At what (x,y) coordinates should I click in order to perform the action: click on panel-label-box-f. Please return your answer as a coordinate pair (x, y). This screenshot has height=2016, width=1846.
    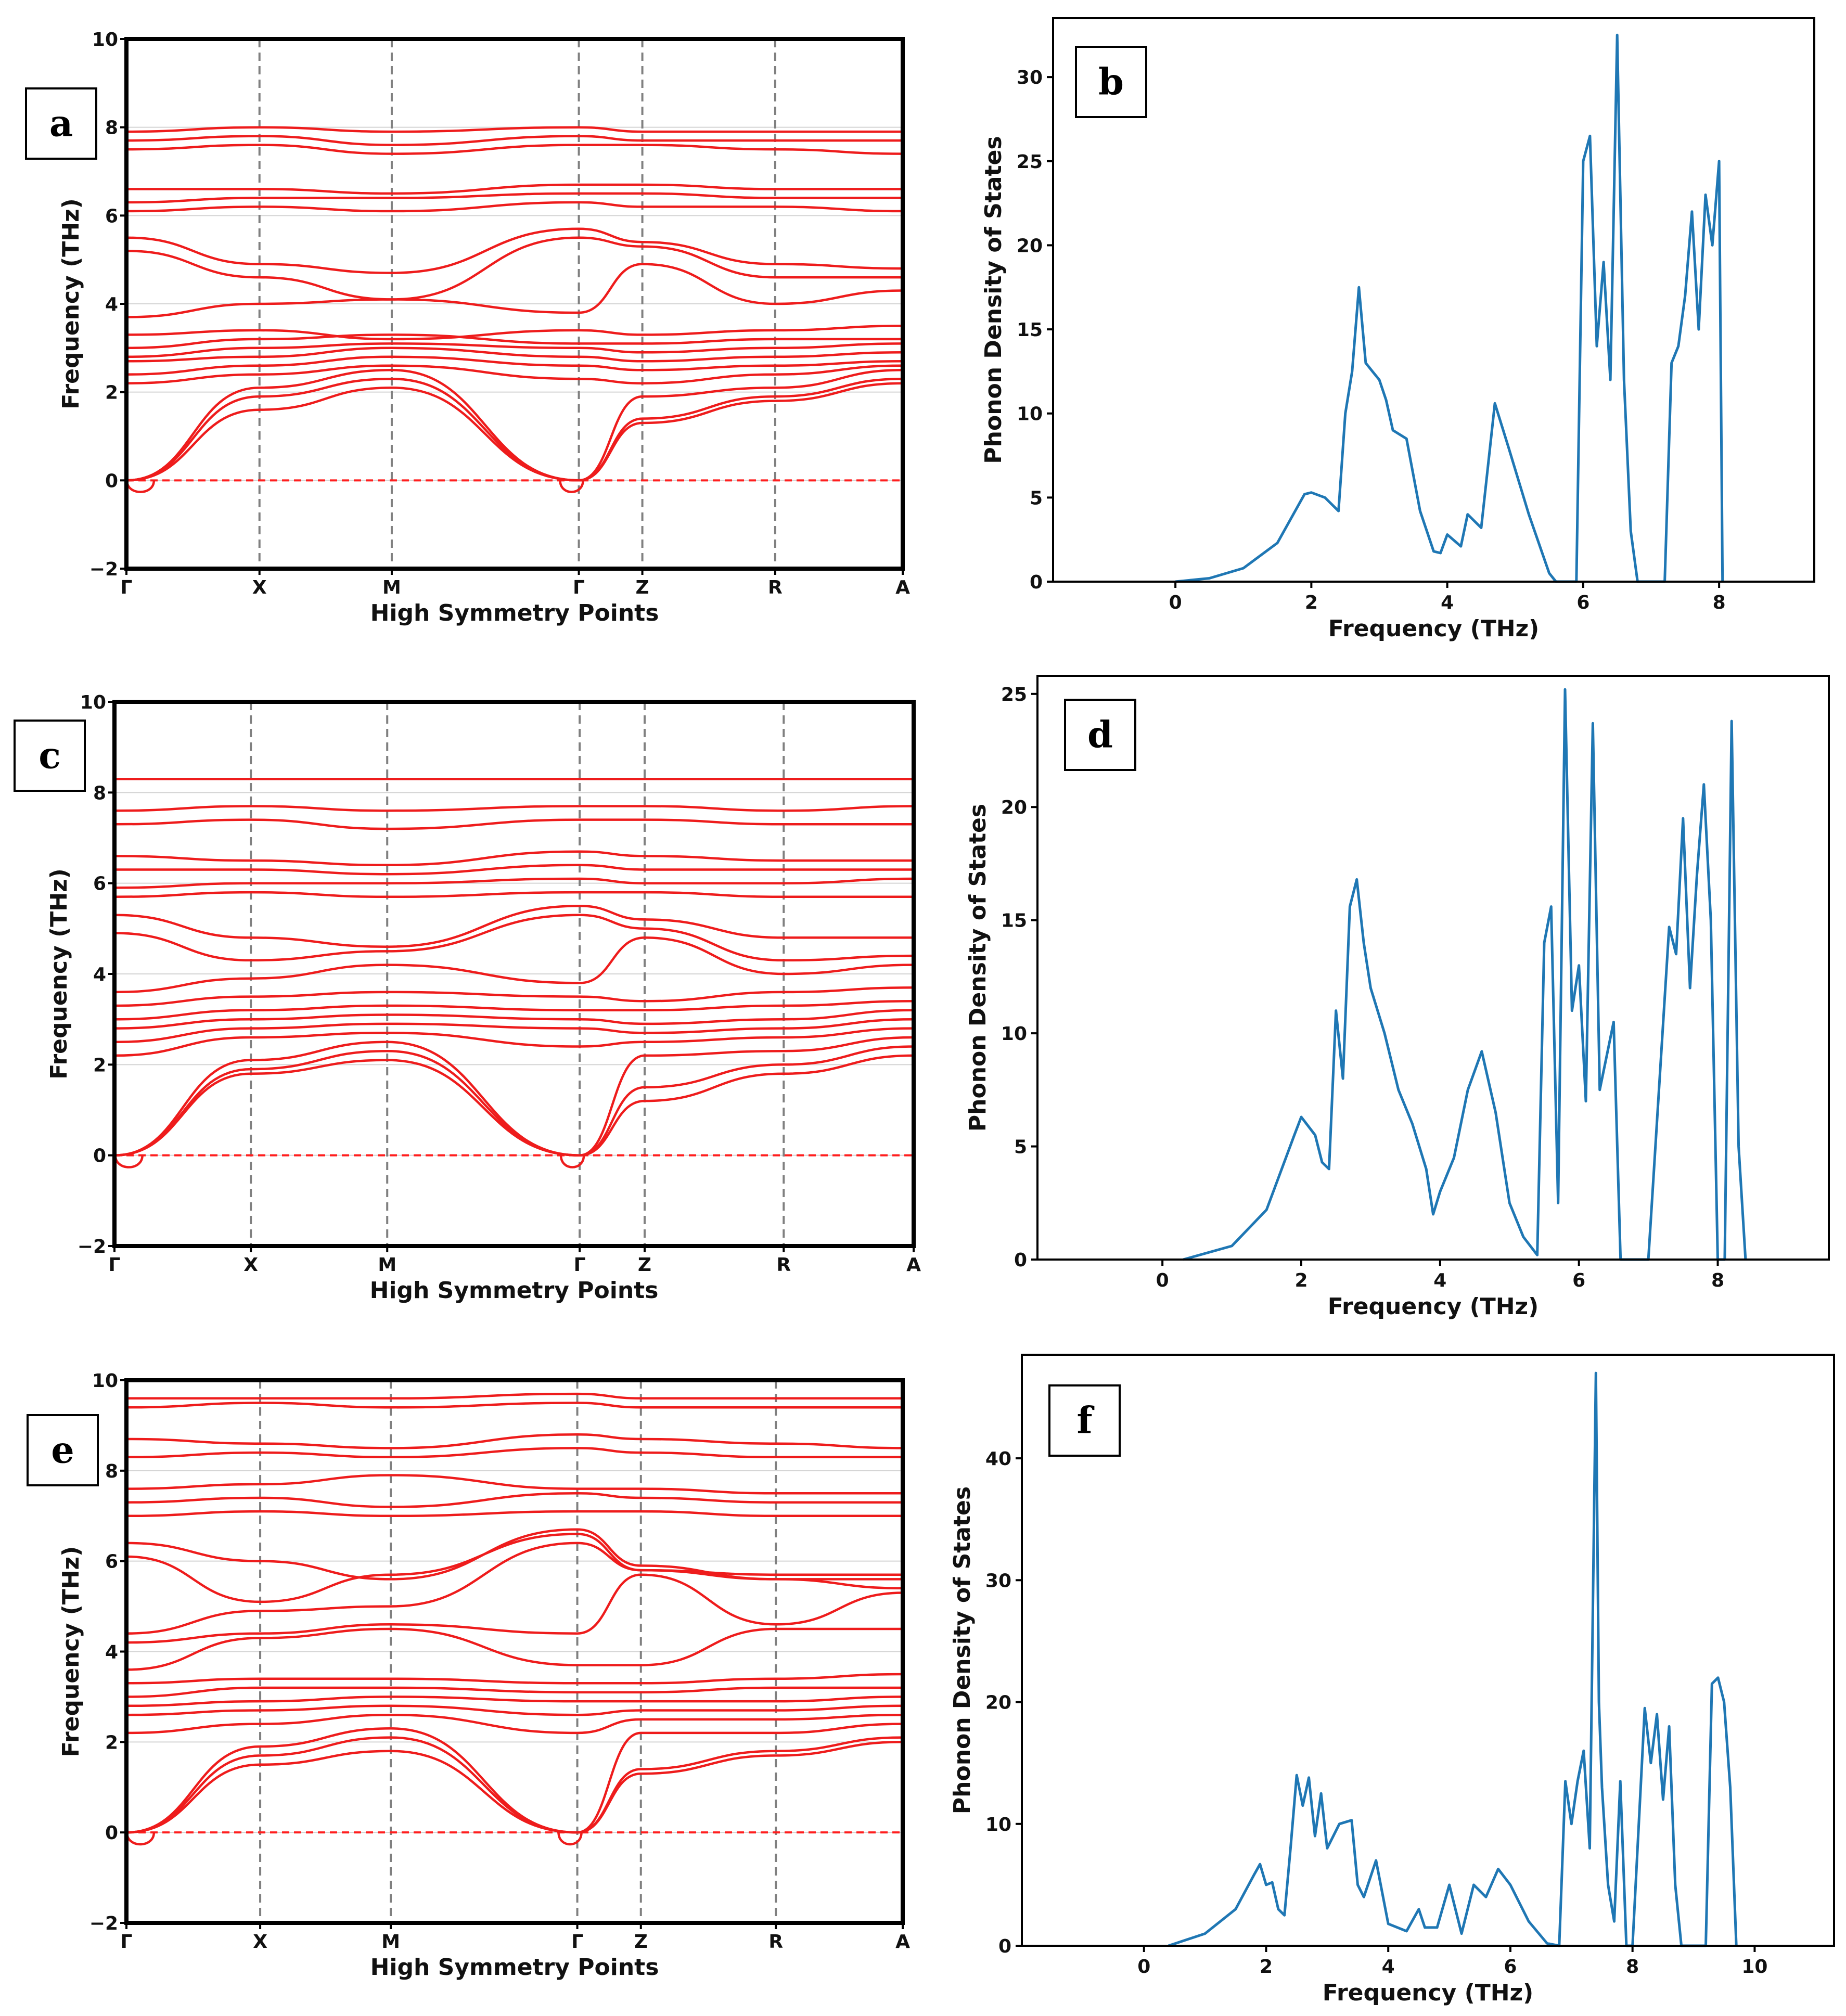
    Looking at the image, I should click on (1084, 1420).